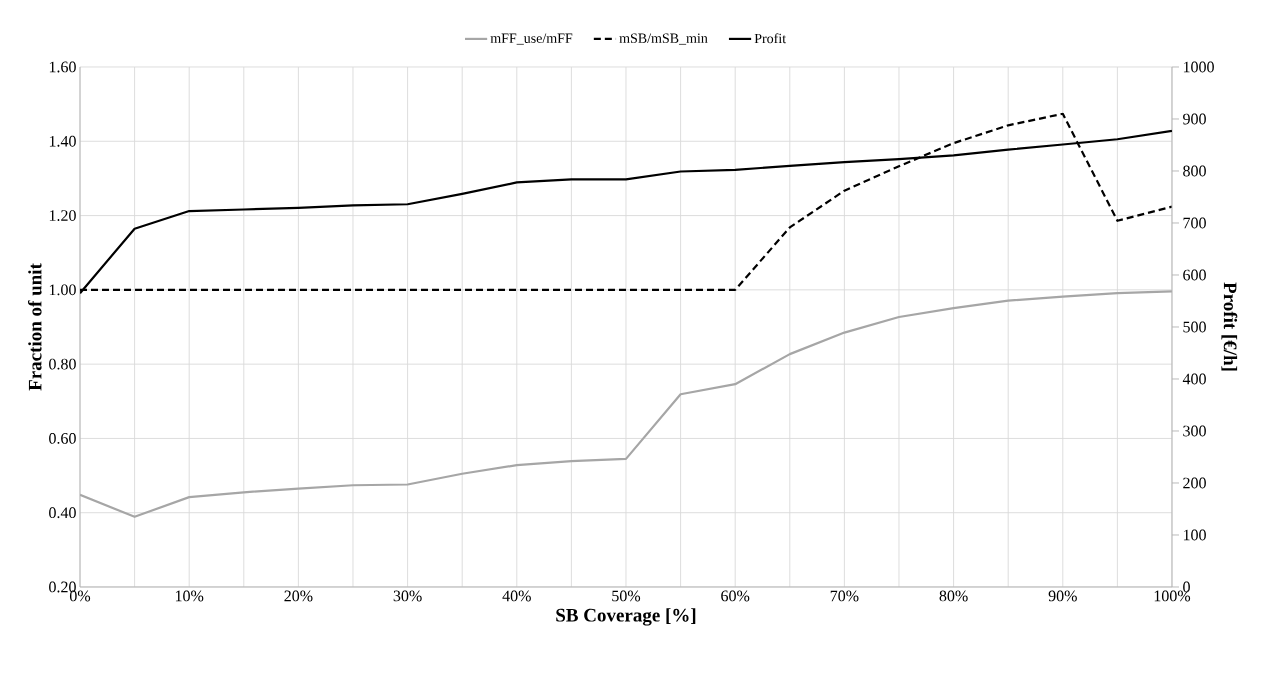 This screenshot has width=1285, height=686. What do you see at coordinates (62, 364) in the screenshot?
I see `y-tick-label: 0.80` at bounding box center [62, 364].